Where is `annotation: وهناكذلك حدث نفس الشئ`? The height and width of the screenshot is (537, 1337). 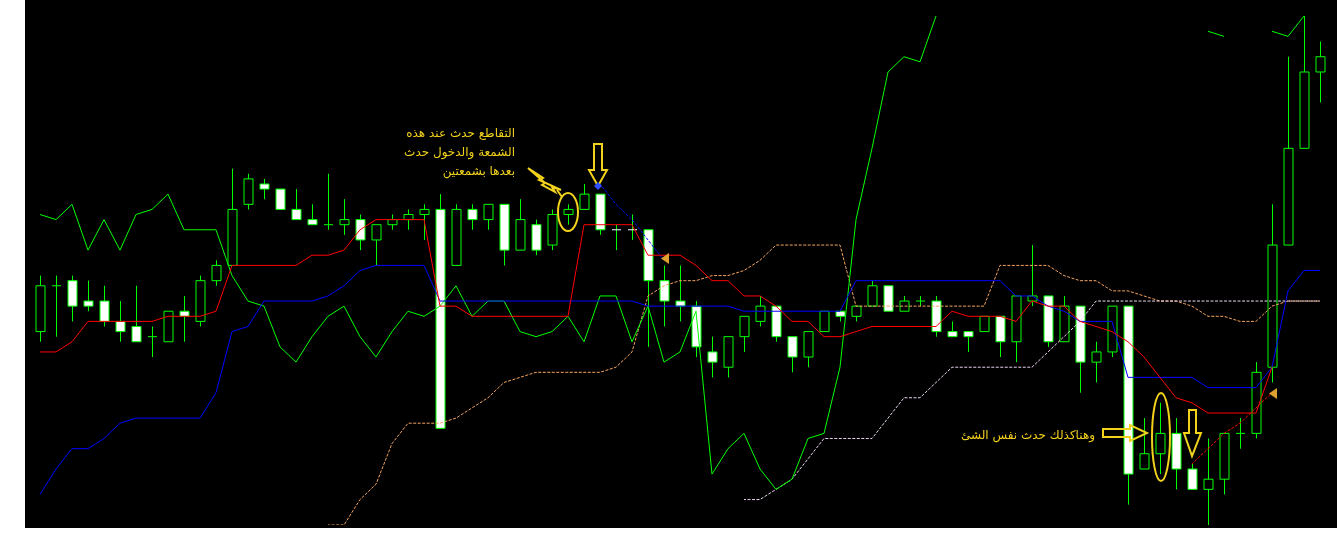 annotation: وهناكذلك حدث نفس الشئ is located at coordinates (1027, 436).